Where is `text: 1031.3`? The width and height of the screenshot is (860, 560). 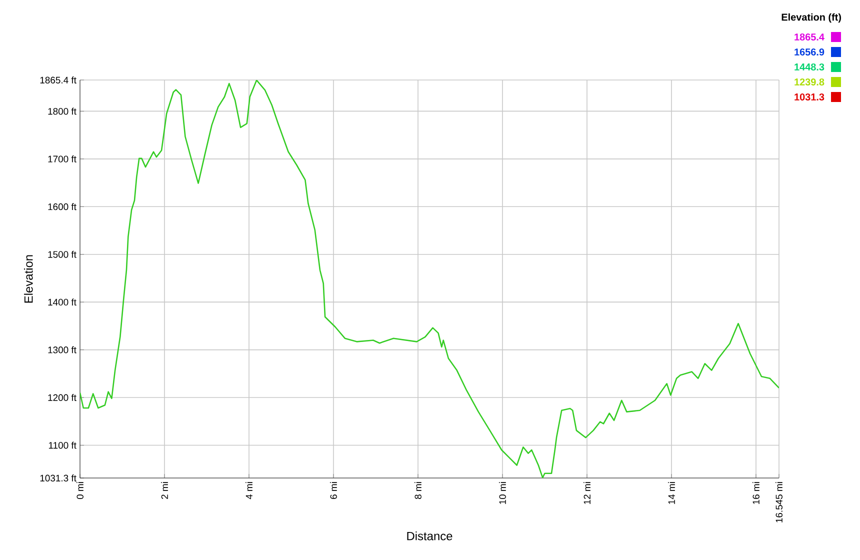
text: 1031.3 is located at coordinates (809, 97).